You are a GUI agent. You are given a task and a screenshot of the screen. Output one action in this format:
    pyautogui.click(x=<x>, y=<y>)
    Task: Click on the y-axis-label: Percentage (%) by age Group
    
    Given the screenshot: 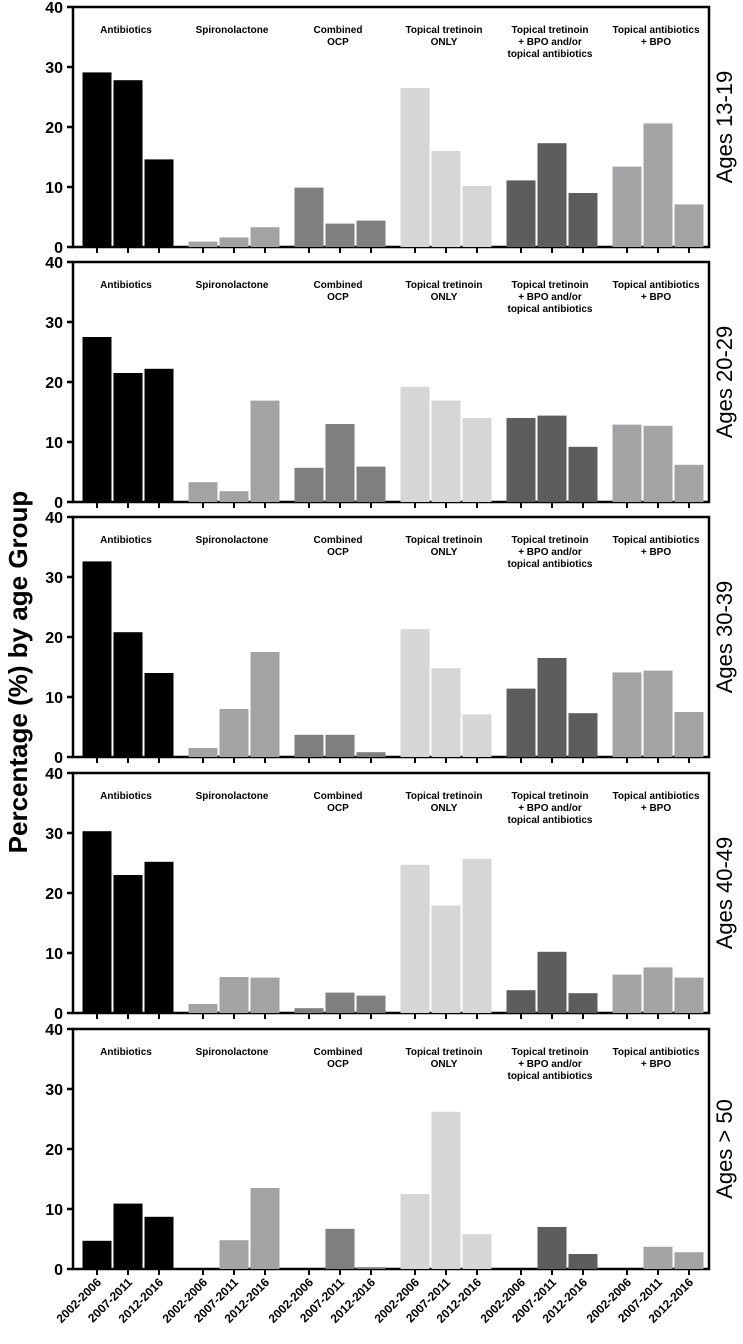 What is the action you would take?
    pyautogui.click(x=18, y=672)
    